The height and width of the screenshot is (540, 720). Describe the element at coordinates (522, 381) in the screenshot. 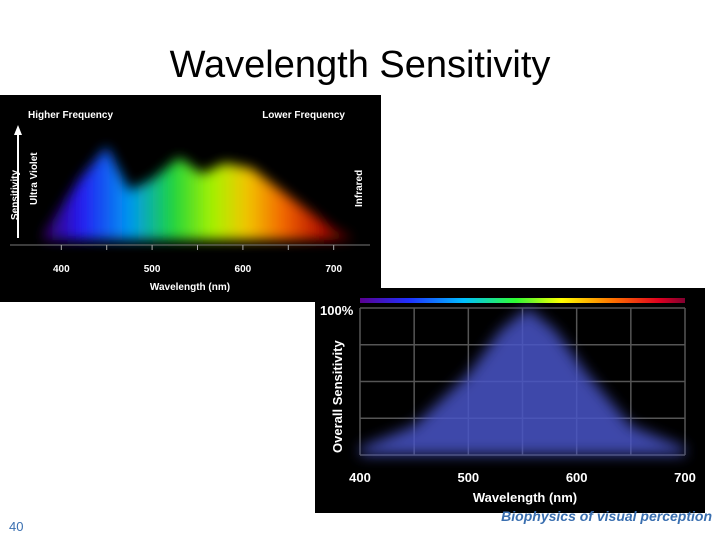

I see `overall-sensitivity-area` at that location.